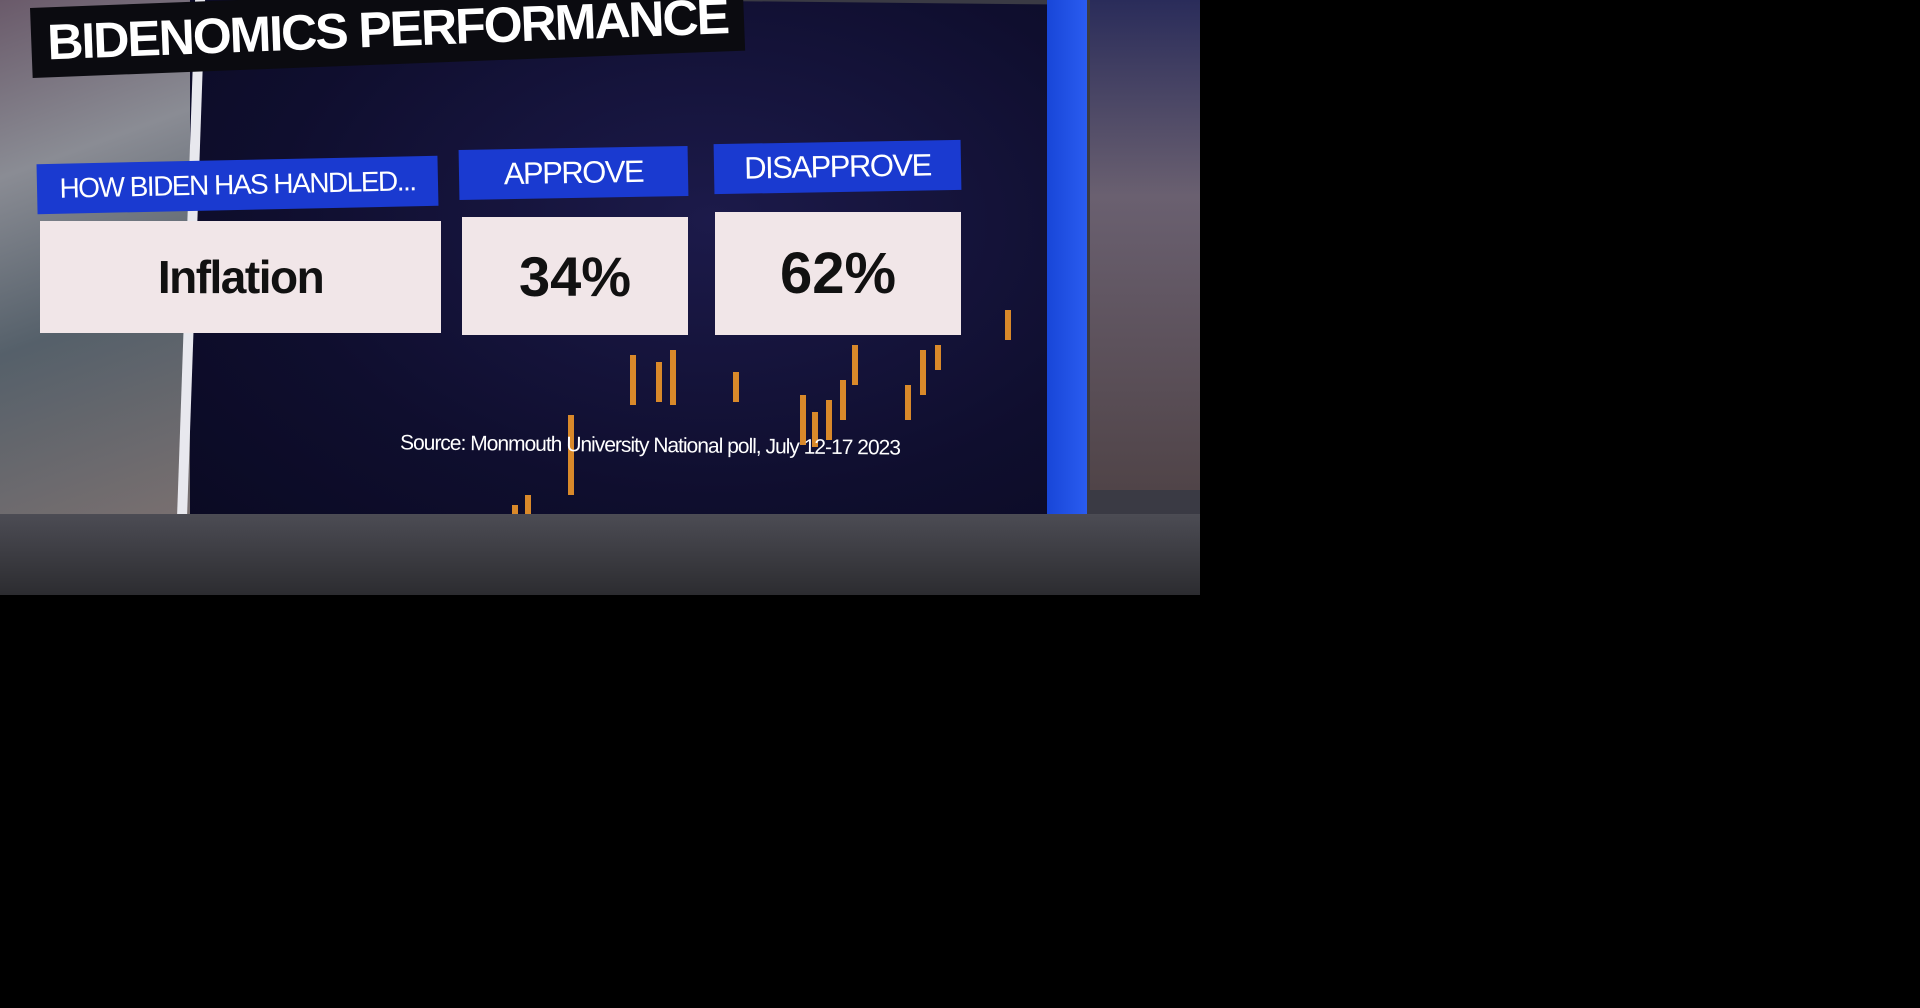  What do you see at coordinates (240, 277) in the screenshot?
I see `topic-cell: Inflation` at bounding box center [240, 277].